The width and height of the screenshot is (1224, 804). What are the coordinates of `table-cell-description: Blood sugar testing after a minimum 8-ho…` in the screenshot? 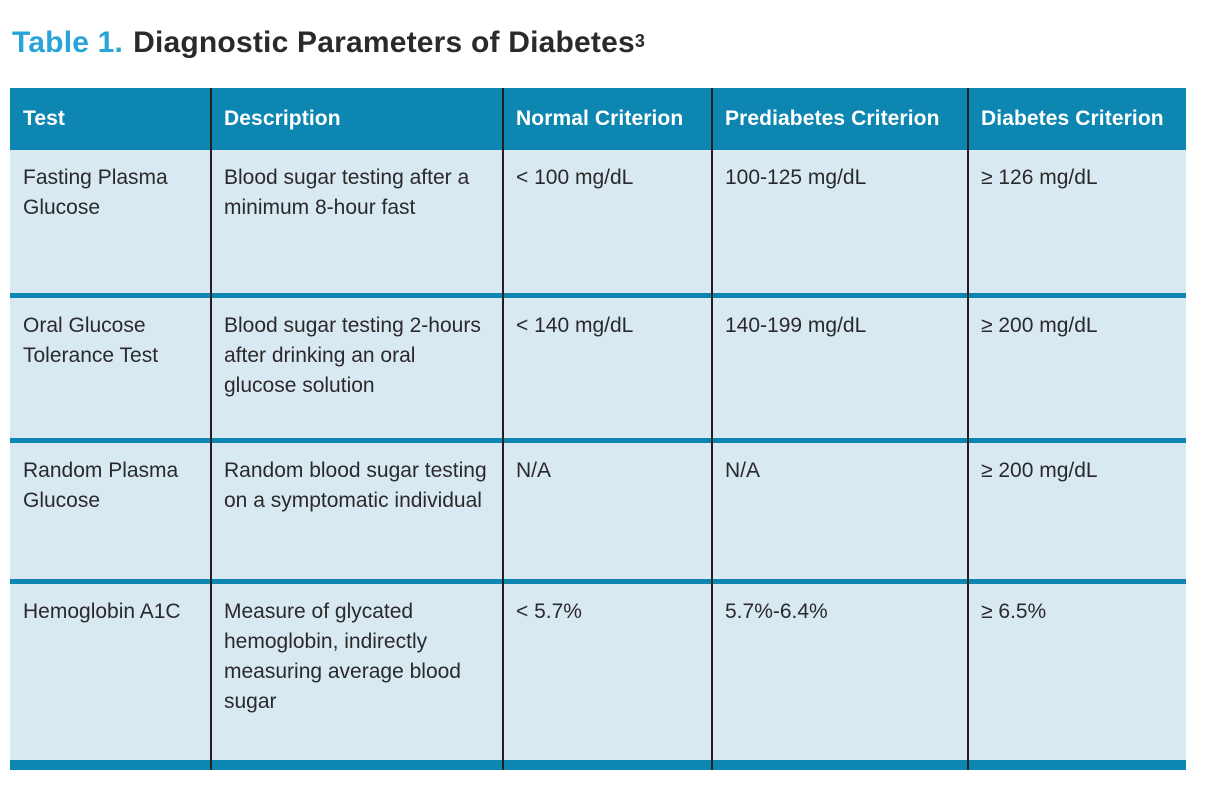 It's located at (357, 221).